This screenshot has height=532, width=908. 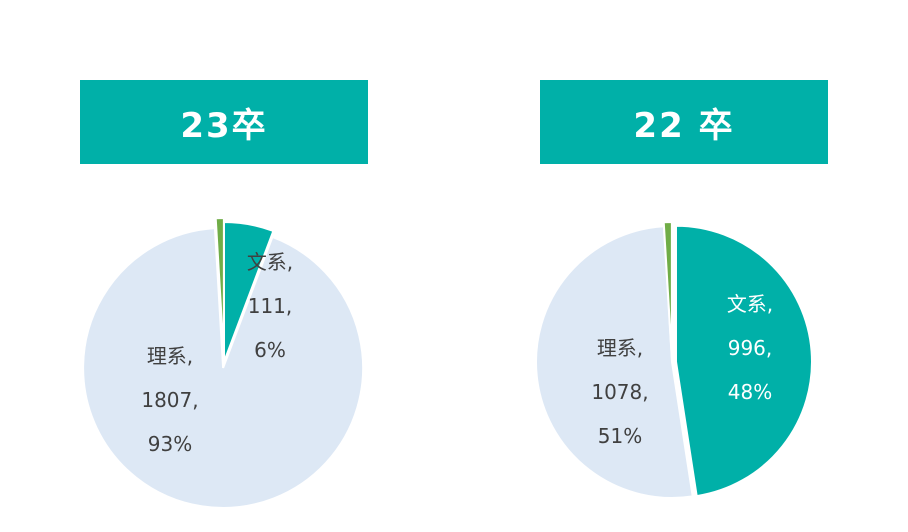 I want to click on bunkei-name-23: 文系,, so click(x=270, y=262).